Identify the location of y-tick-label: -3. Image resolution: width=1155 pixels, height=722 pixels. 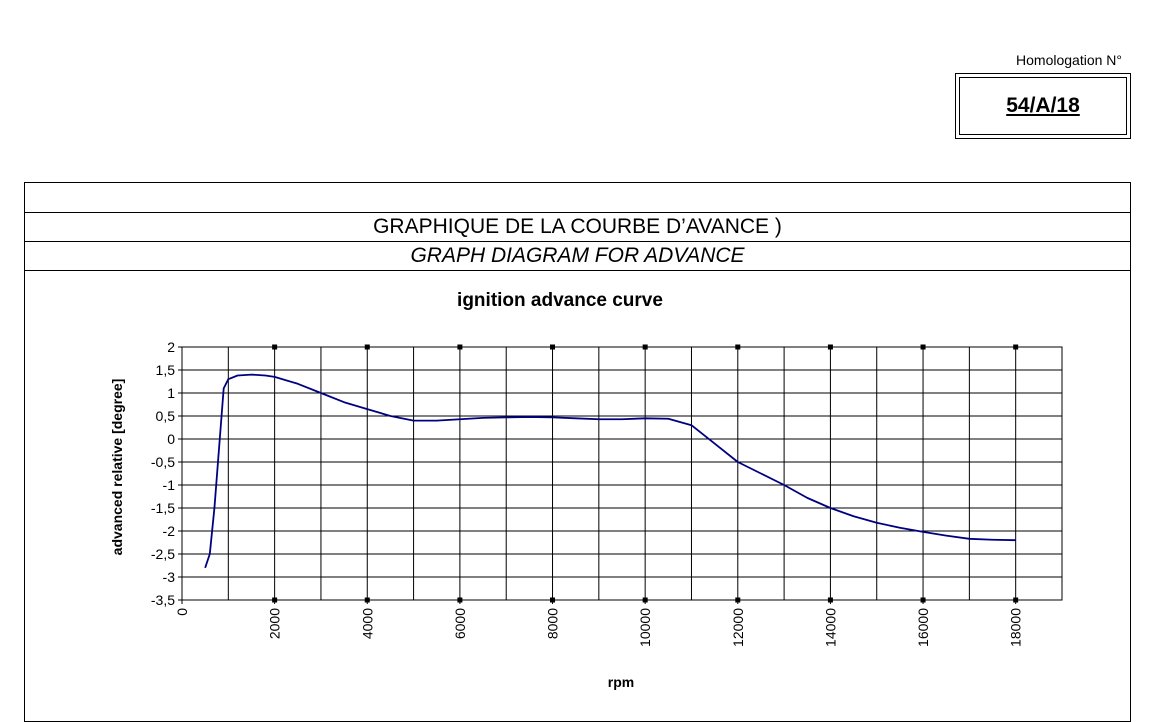
(169, 577).